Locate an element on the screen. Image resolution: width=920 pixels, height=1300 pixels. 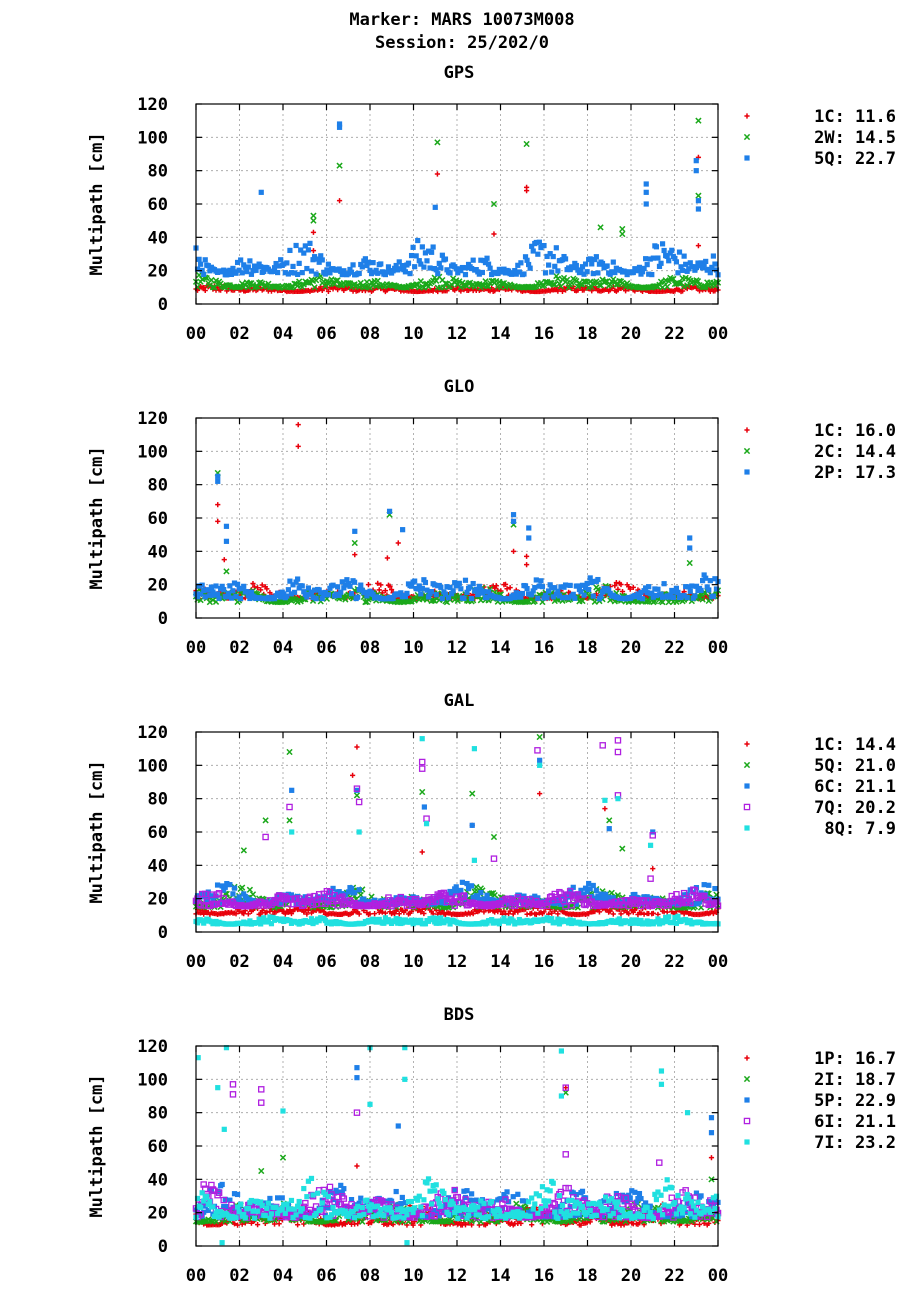
x-tick-label: 00 is located at coordinates (718, 648).